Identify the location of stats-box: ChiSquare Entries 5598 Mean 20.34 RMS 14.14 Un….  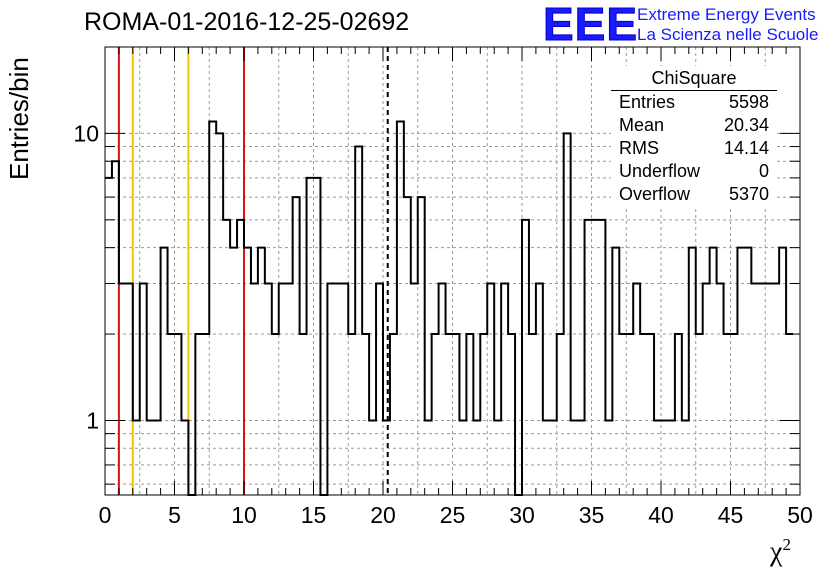
(694, 136).